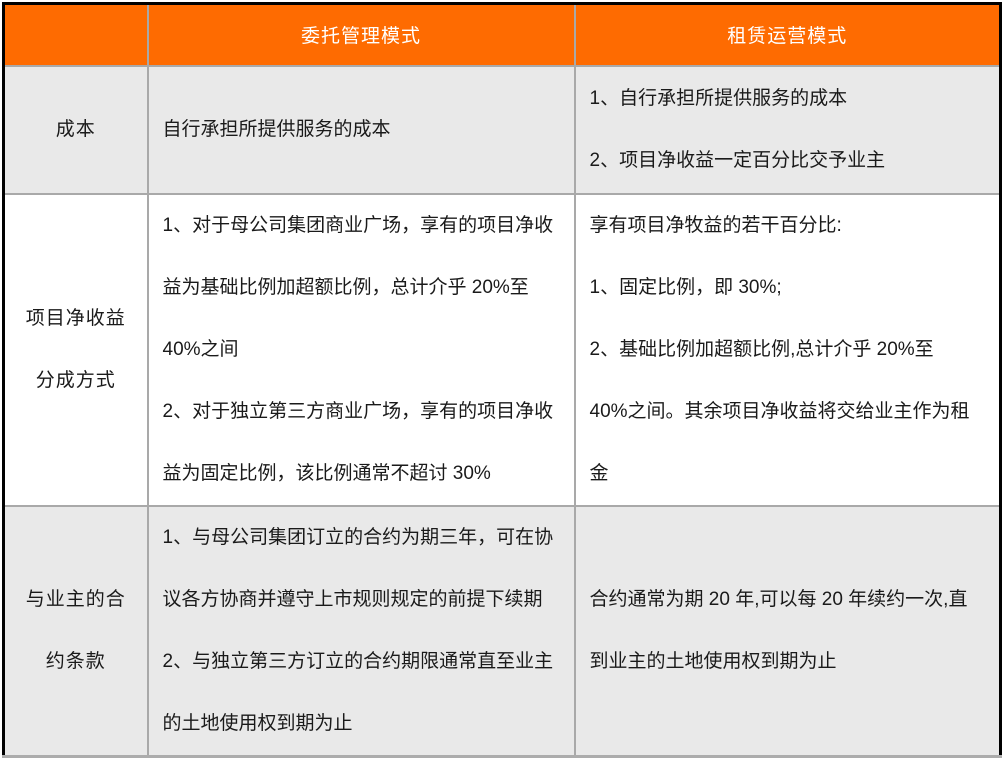 This screenshot has height=770, width=1002. I want to click on text-line: 分成方式, so click(75, 380).